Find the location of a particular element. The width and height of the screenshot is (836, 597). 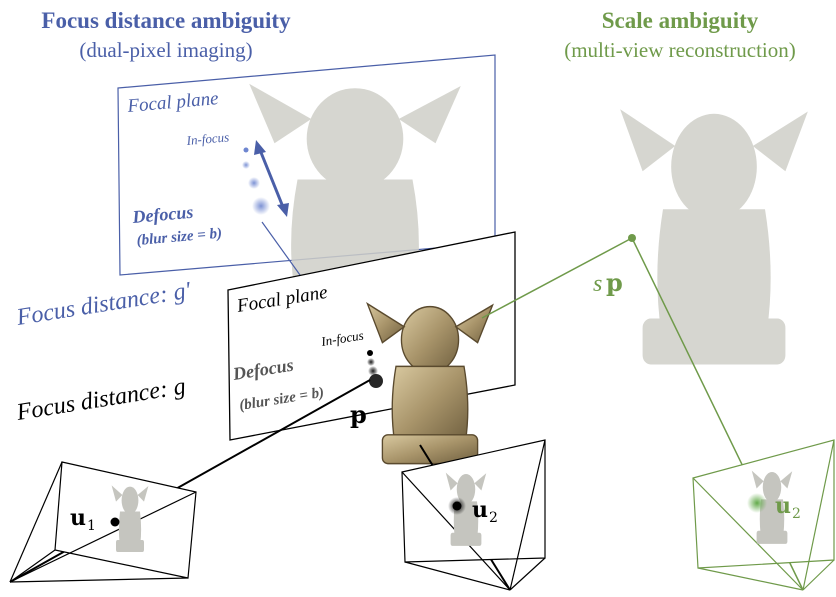

far-plane-leader is located at coordinates (281, 248).